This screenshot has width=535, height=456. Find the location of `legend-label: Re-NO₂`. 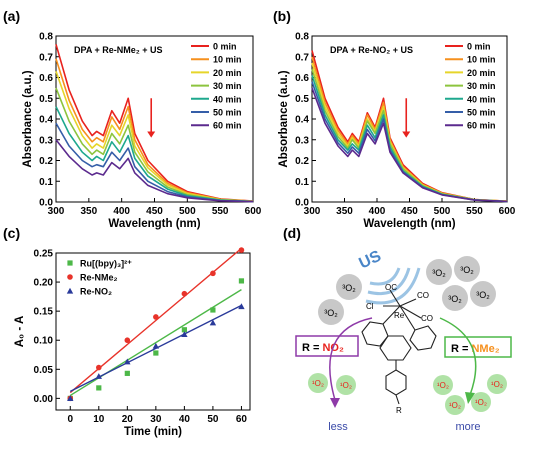

legend-label: Re-NO₂ is located at coordinates (96, 292).